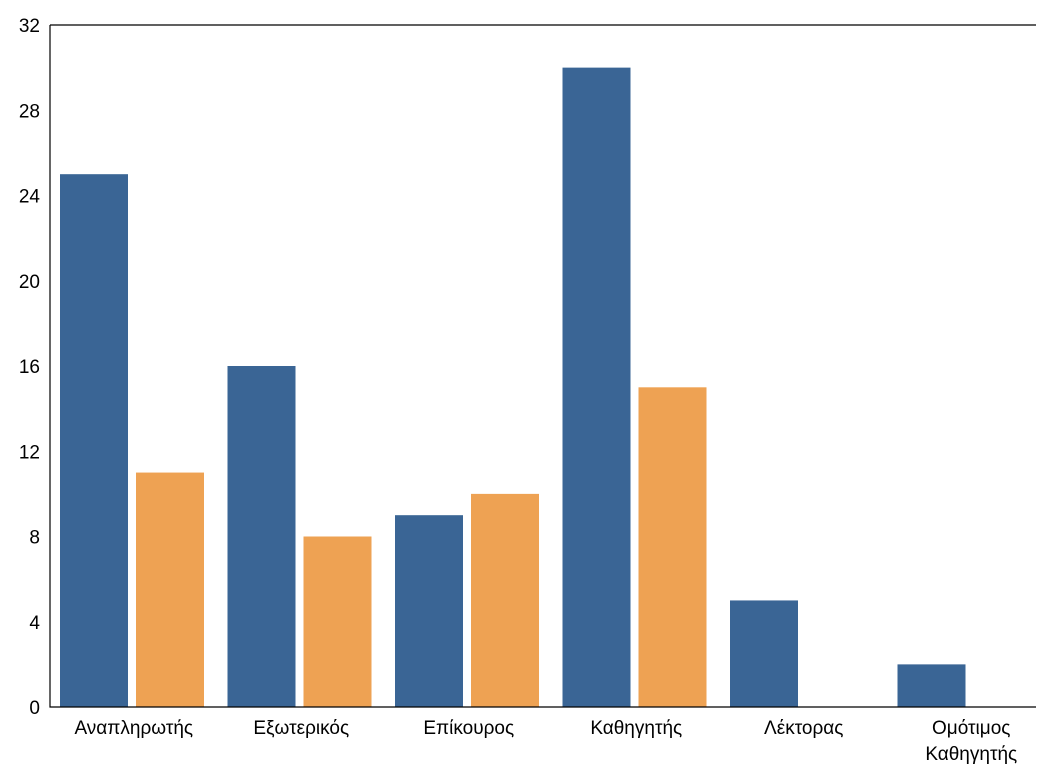 The width and height of the screenshot is (1046, 775). I want to click on category-label-line: Λέκτορας, so click(803, 728).